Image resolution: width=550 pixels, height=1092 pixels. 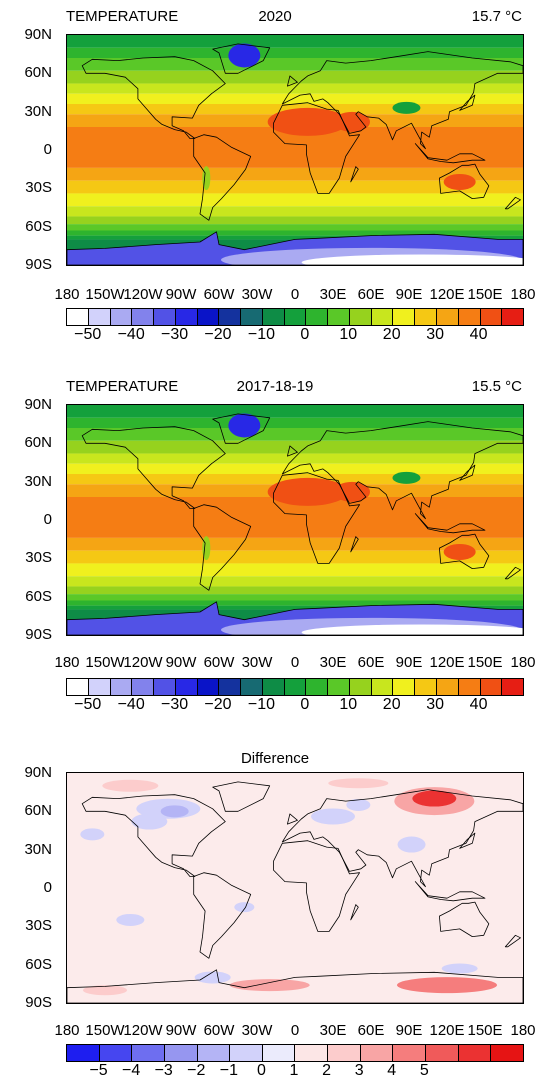 What do you see at coordinates (391, 334) in the screenshot?
I see `colorbar-label: 20` at bounding box center [391, 334].